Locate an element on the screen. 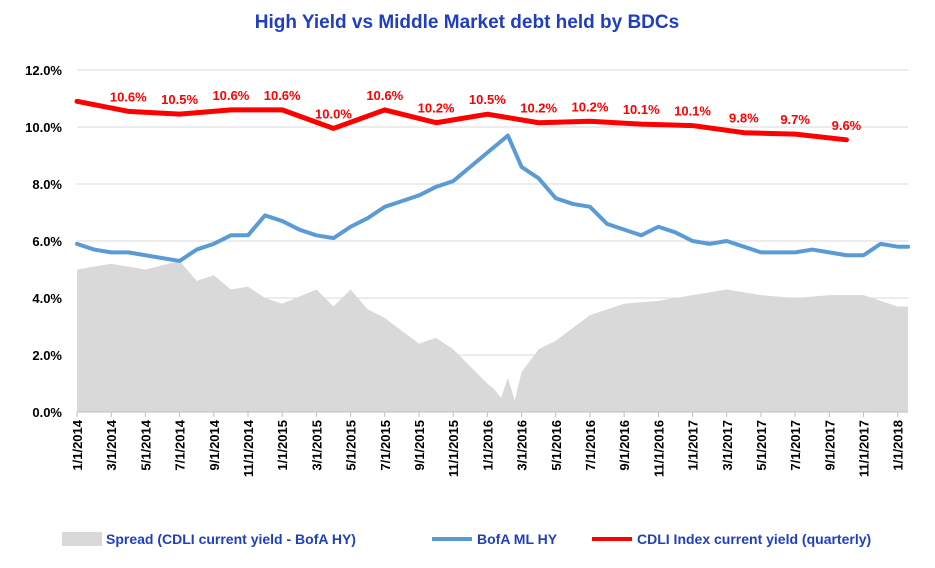 The width and height of the screenshot is (935, 568). x-tick-label: 5/1/2015 is located at coordinates (351, 445).